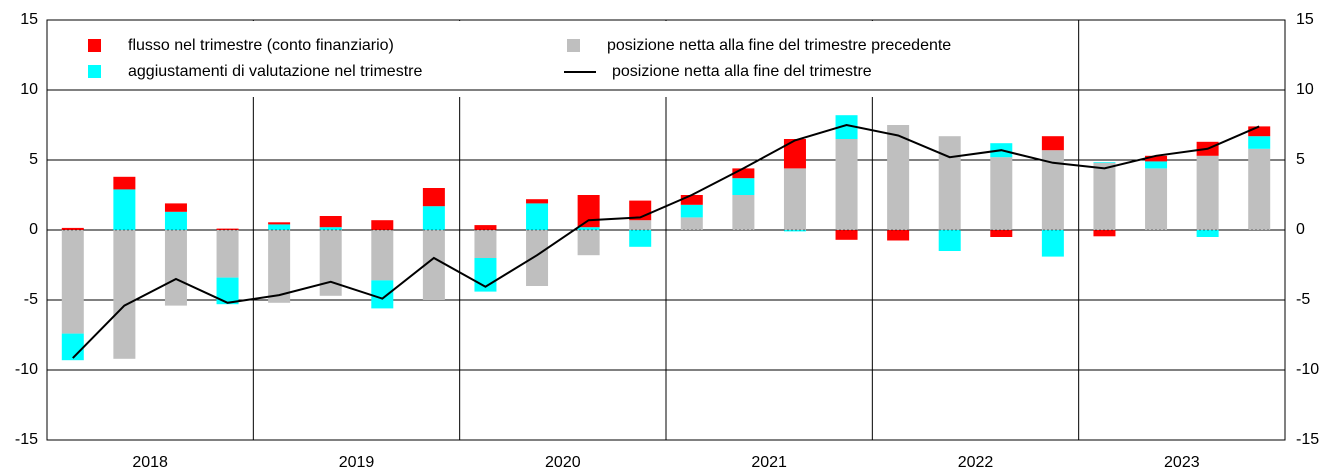 This screenshot has height=471, width=1339. What do you see at coordinates (261, 45) in the screenshot?
I see `legend-label: flusso nel trimestre (conto finanziario)` at bounding box center [261, 45].